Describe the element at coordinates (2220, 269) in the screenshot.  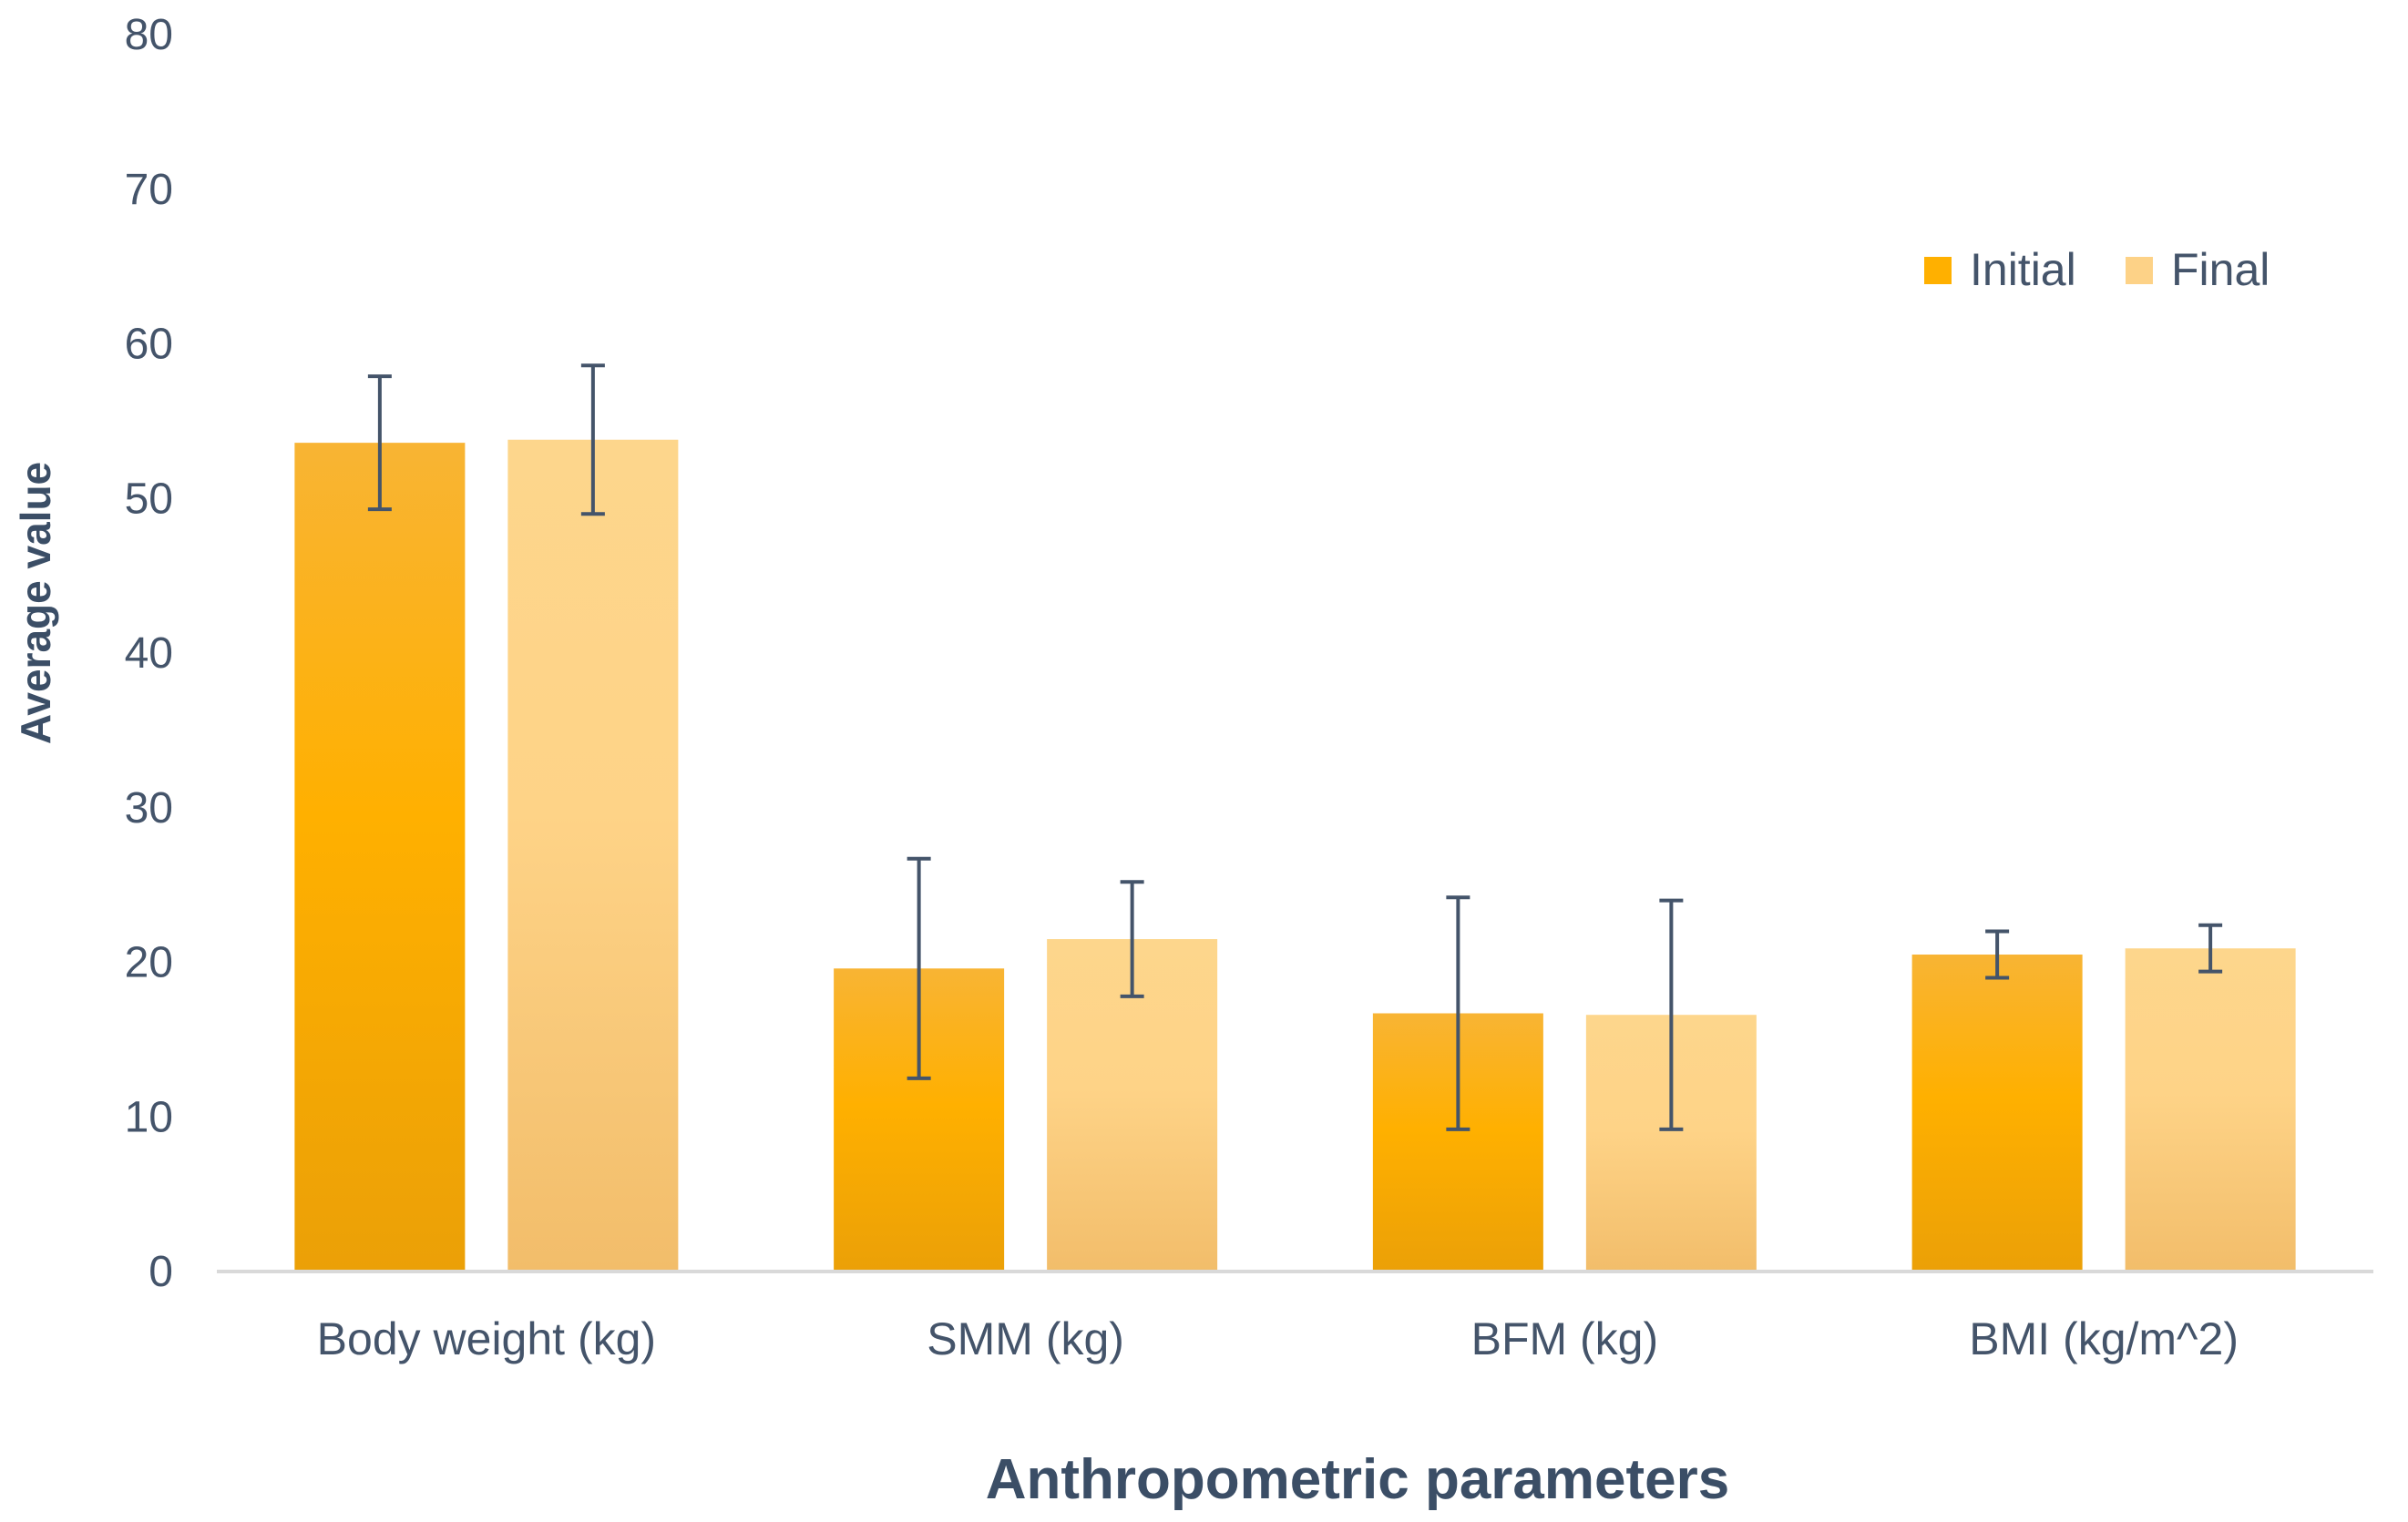
I see `legend-label: Final` at that location.